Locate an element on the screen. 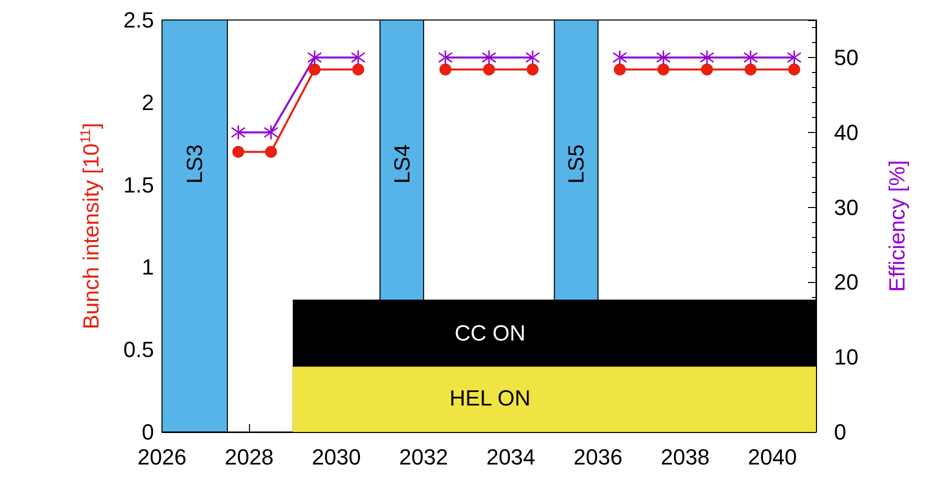 The height and width of the screenshot is (486, 939). y-tick-label: 0.5 is located at coordinates (138, 349).